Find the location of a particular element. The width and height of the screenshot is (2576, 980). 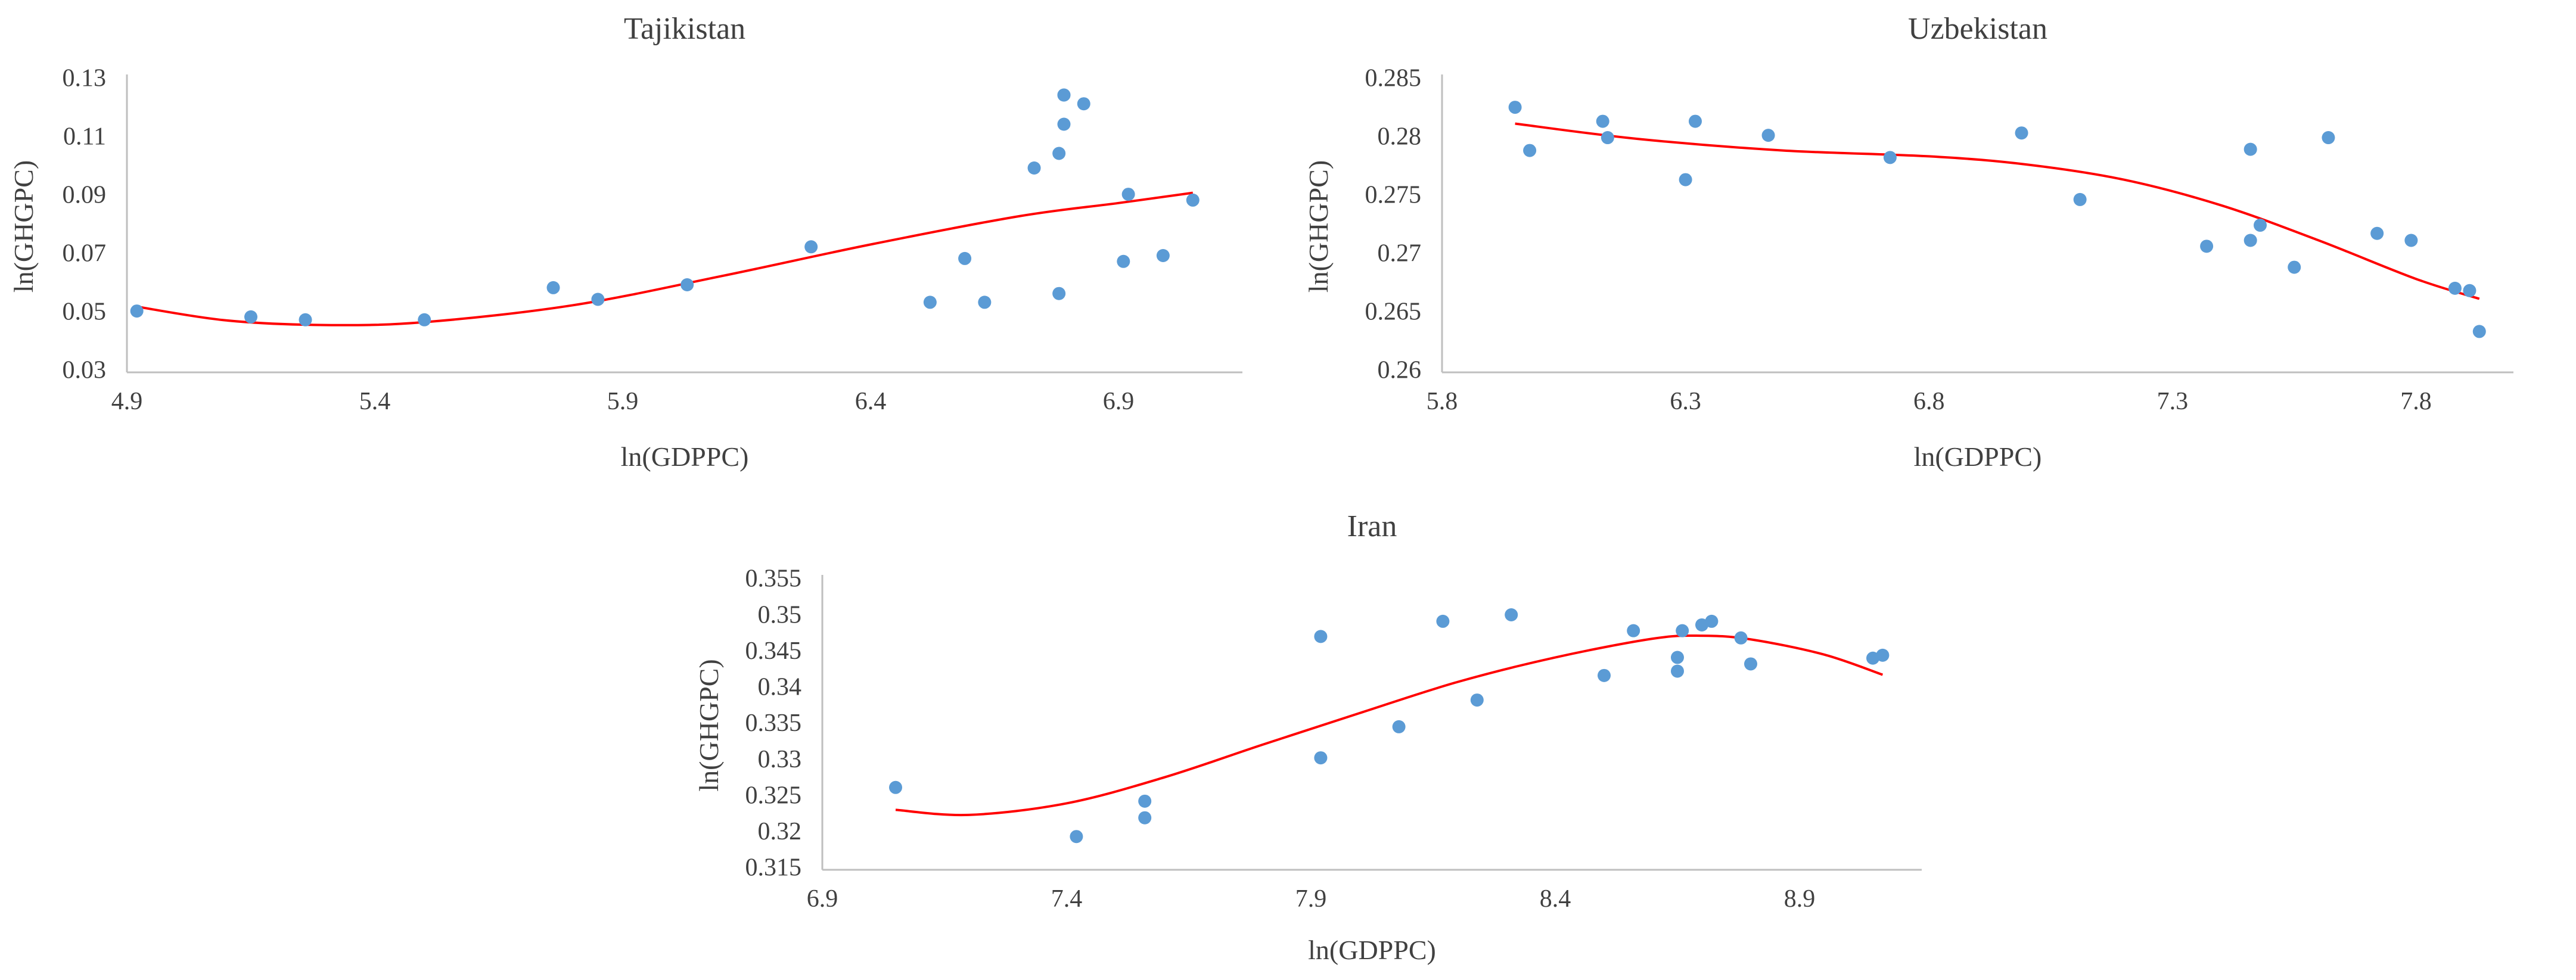

y-tick-label: 0.11 is located at coordinates (84, 137).